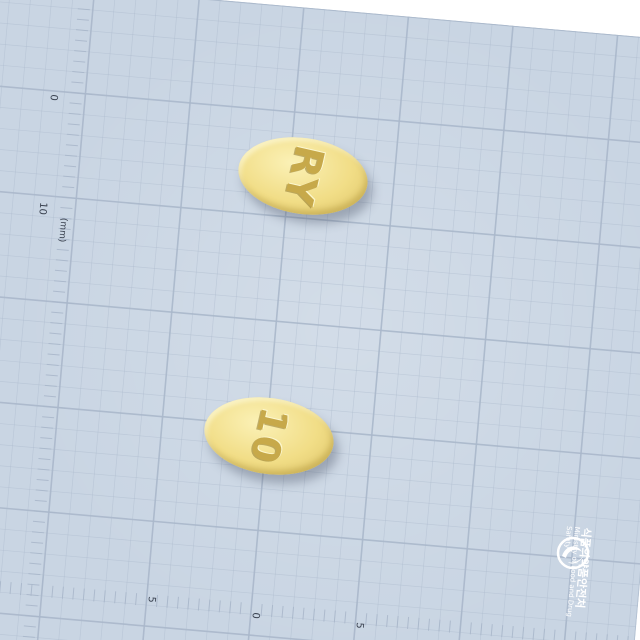 Image resolution: width=640 pixels, height=640 pixels. I want to click on bottom-ruler-label-left: 5, so click(151, 599).